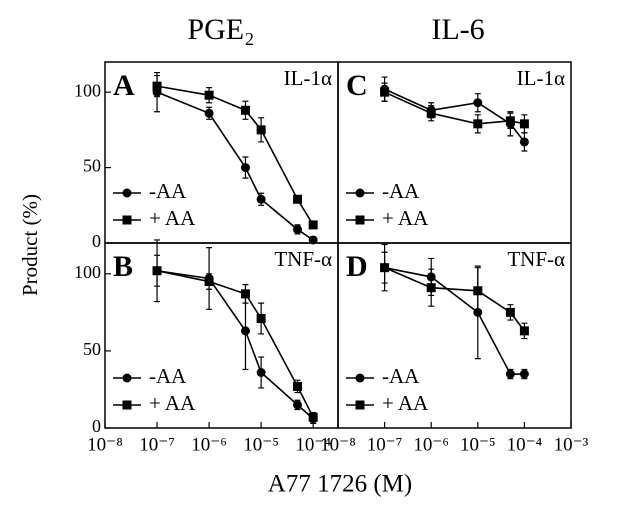 The width and height of the screenshot is (620, 507). What do you see at coordinates (220, 29) in the screenshot?
I see `column-title: PGE₂` at bounding box center [220, 29].